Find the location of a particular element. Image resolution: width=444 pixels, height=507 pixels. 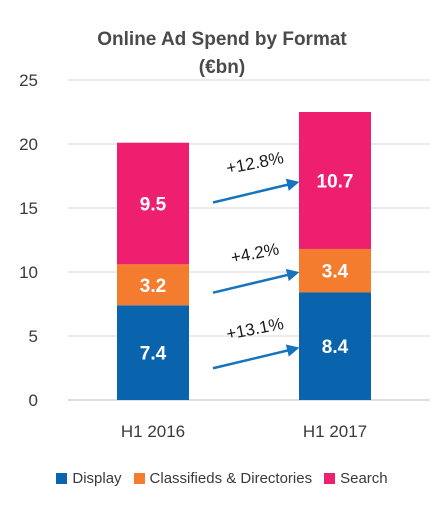

chart-legend: Display Classifieds & Directories Search is located at coordinates (222, 478).